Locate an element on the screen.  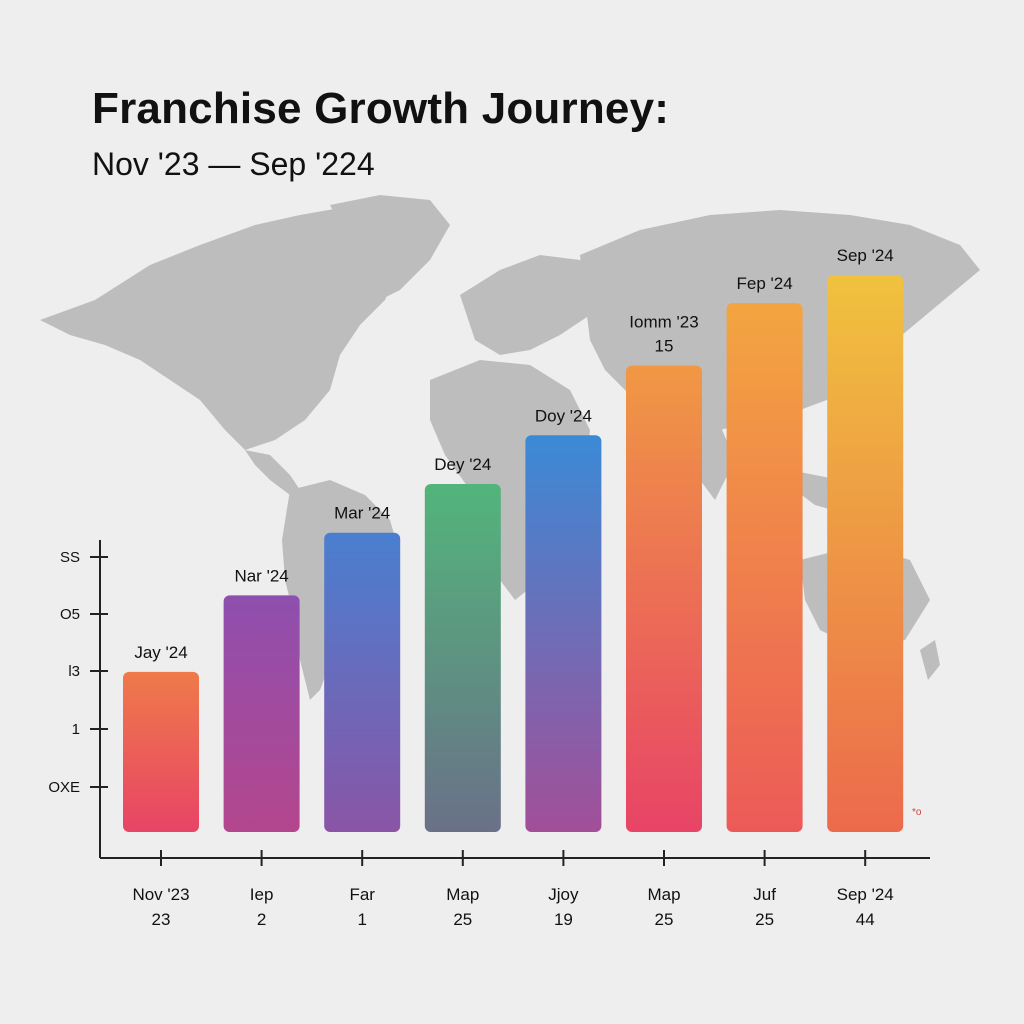
x-tick-sublabel-5: 19 is located at coordinates (563, 919).